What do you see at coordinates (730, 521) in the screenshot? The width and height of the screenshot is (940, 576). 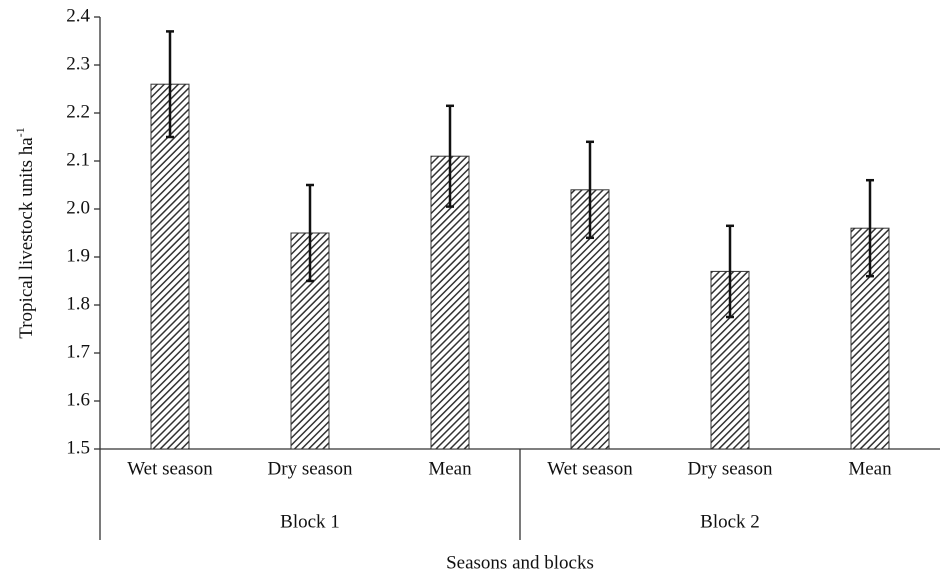 I see `group-label: Block 2` at bounding box center [730, 521].